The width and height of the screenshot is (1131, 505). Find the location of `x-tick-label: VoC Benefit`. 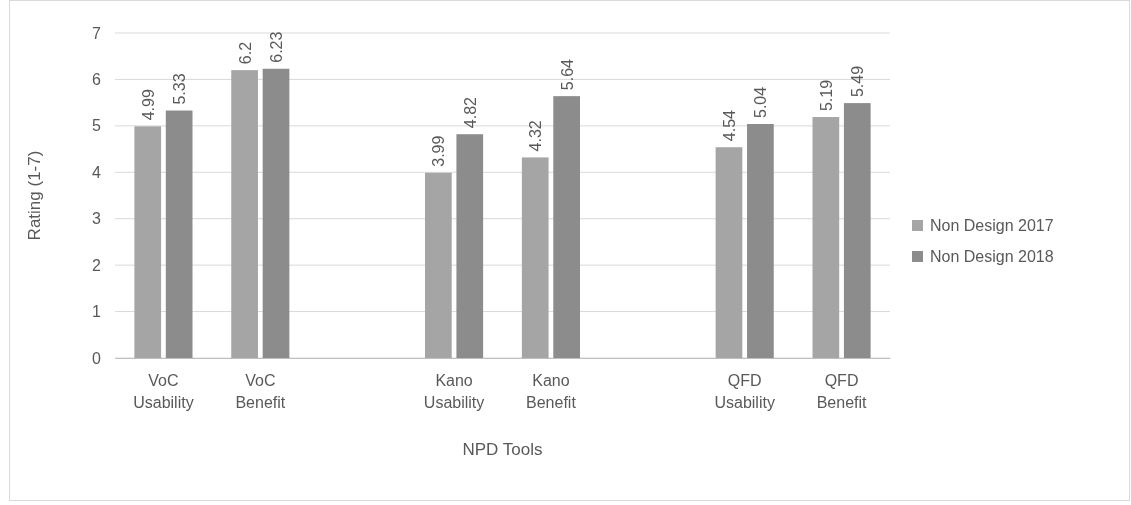

x-tick-label: VoC Benefit is located at coordinates (260, 391).